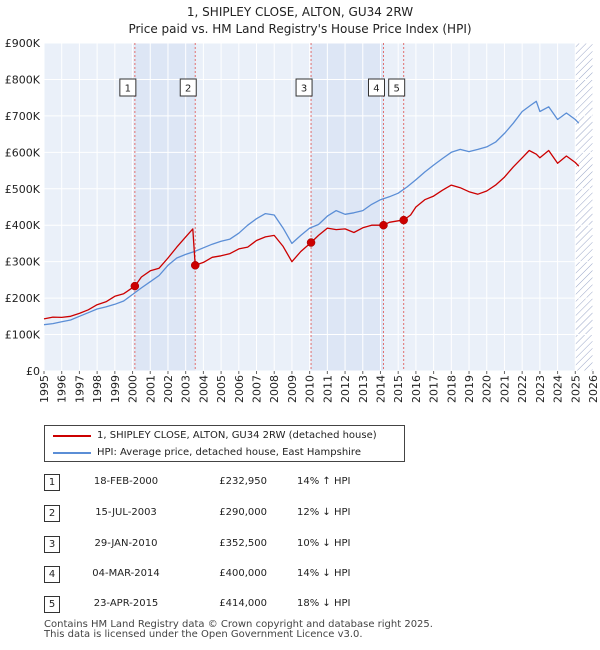  I want to click on y-tick-label: £900K, so click(23, 43).